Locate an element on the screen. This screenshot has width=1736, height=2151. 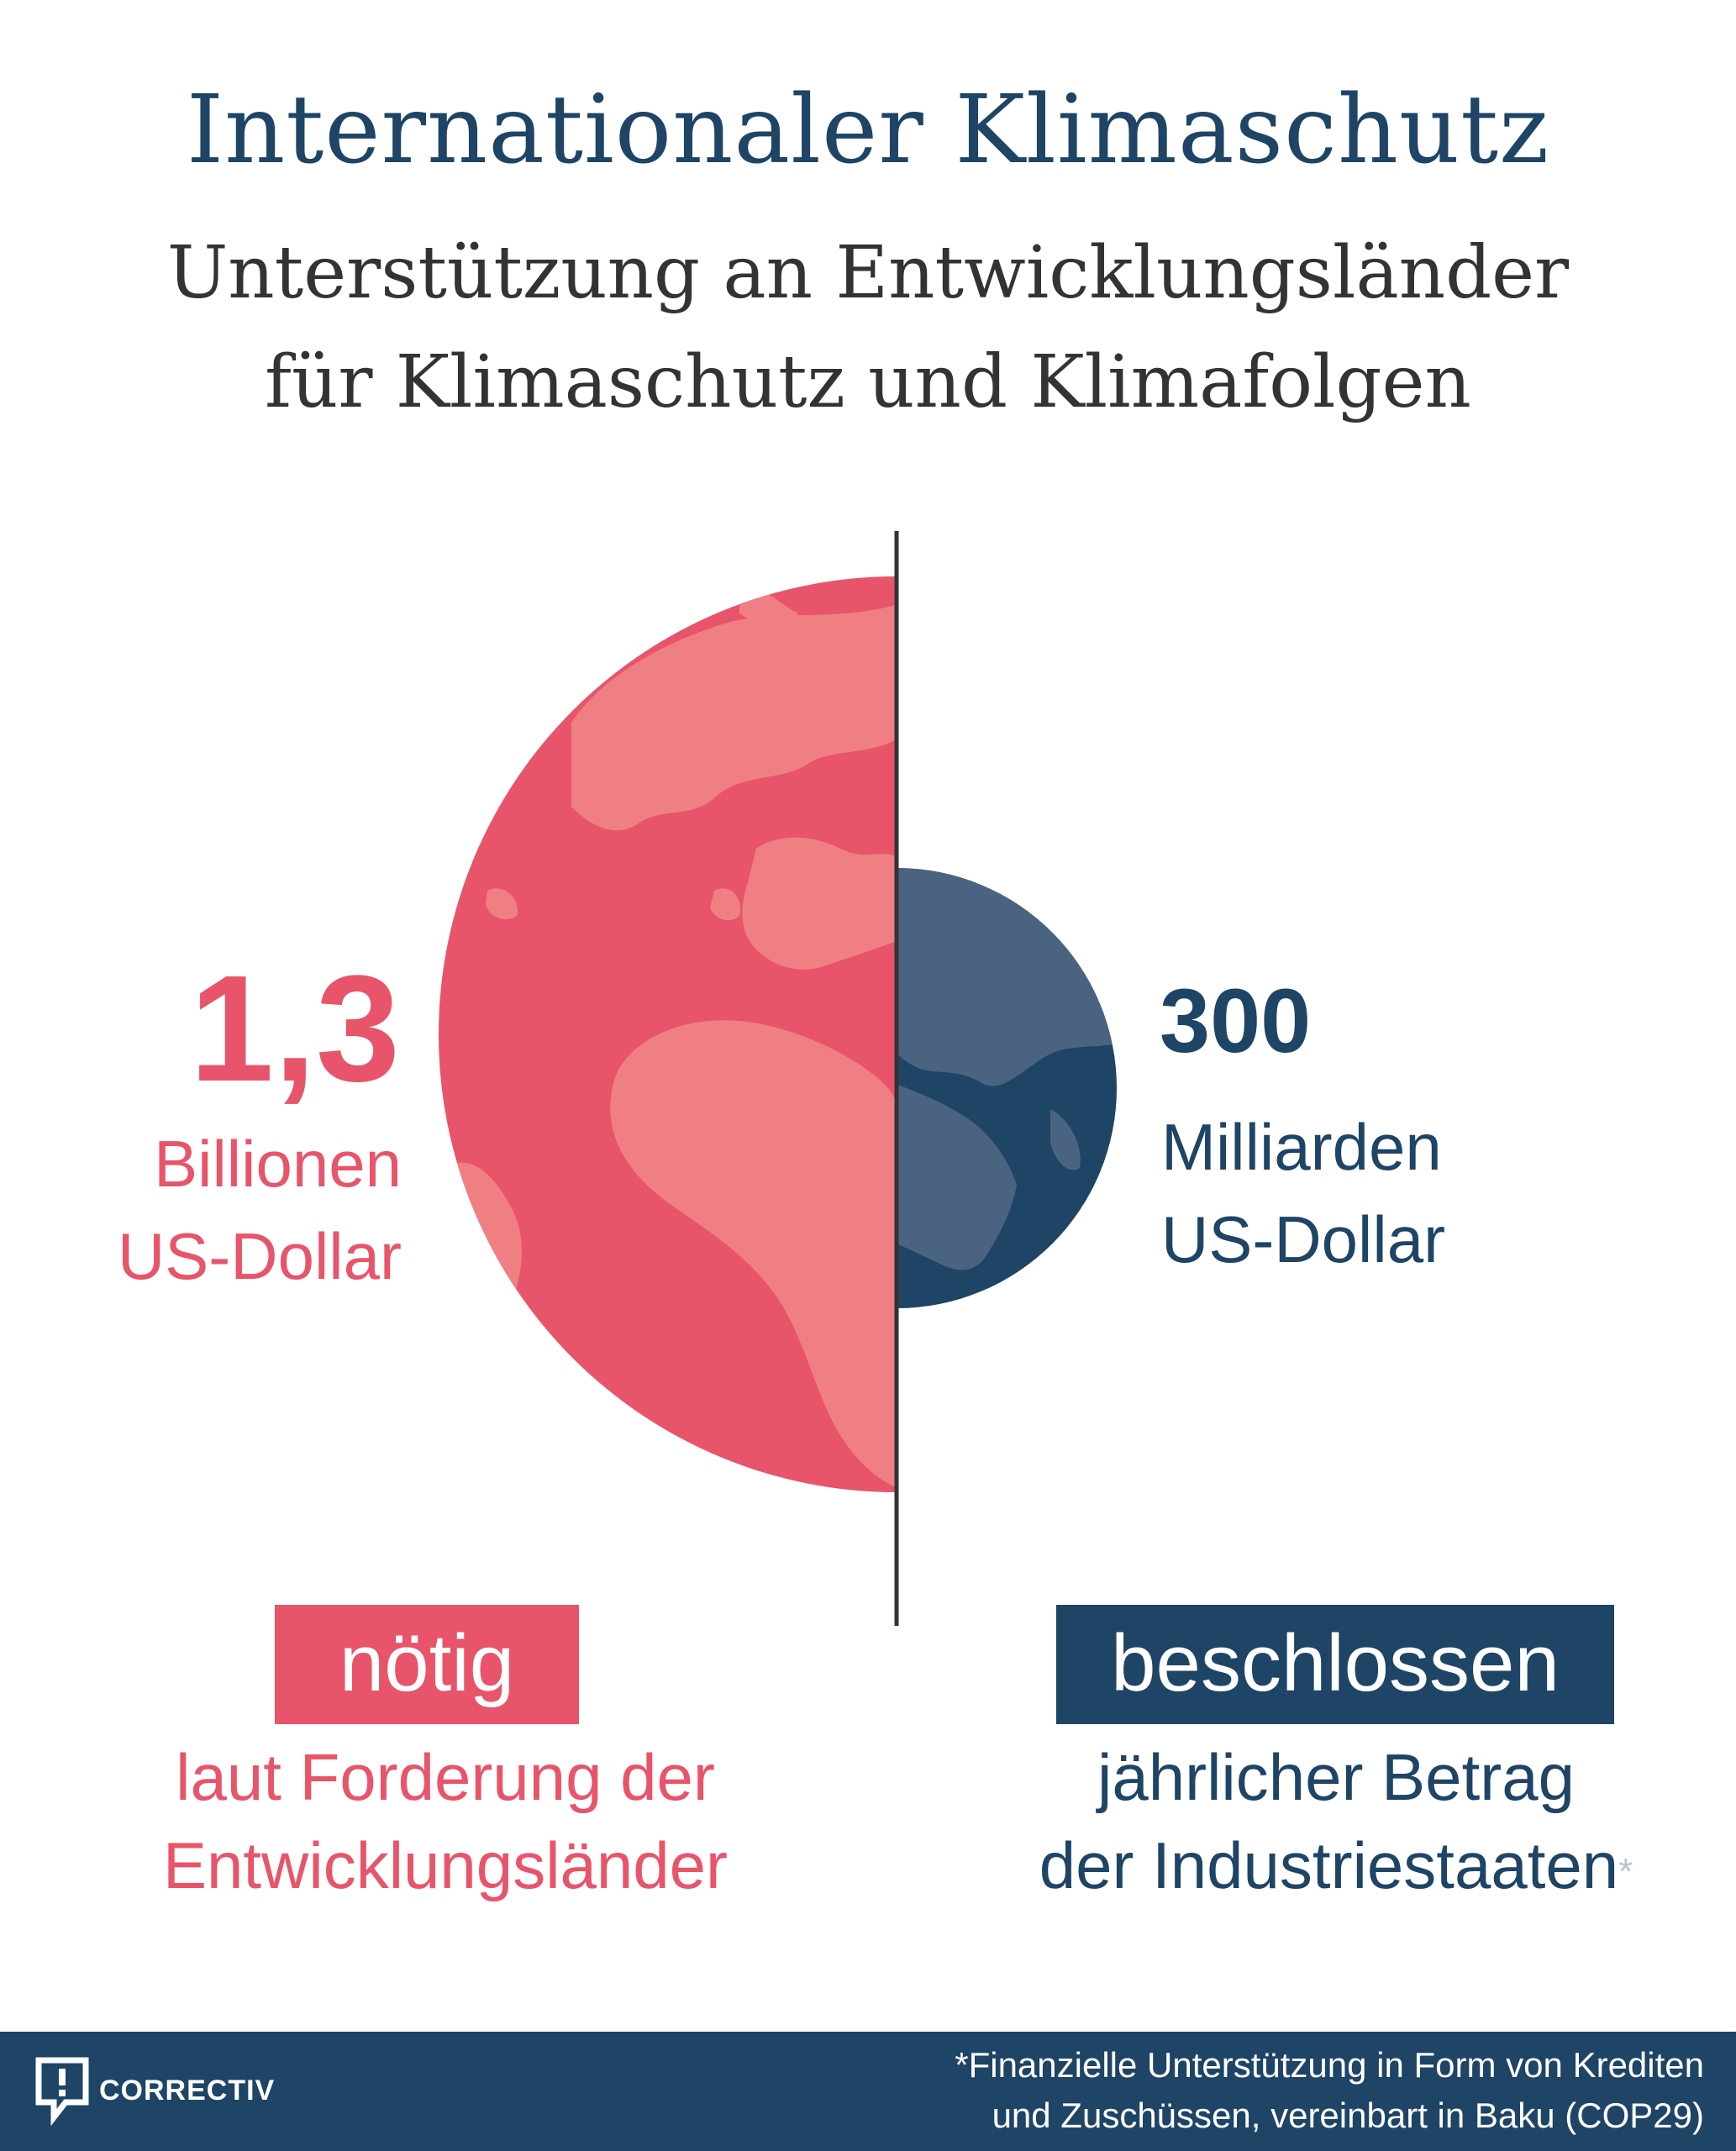
needed-unit-line-1: Billionen is located at coordinates (278, 1164).